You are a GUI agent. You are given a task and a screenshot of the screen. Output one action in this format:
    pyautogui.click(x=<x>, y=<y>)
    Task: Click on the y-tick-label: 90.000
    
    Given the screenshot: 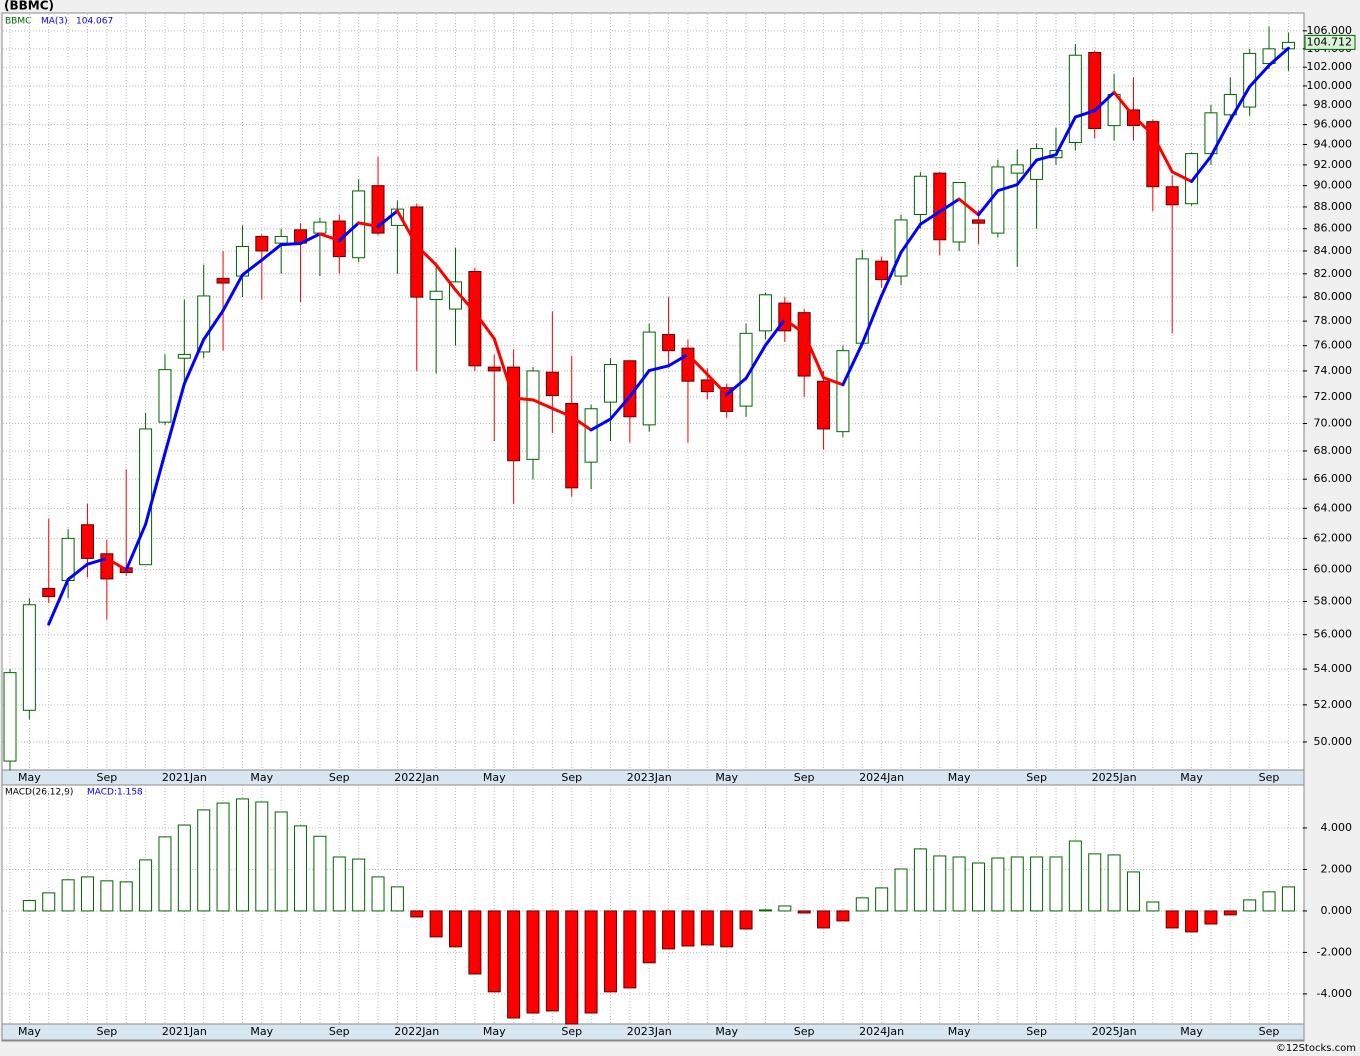 What is the action you would take?
    pyautogui.click(x=1333, y=185)
    